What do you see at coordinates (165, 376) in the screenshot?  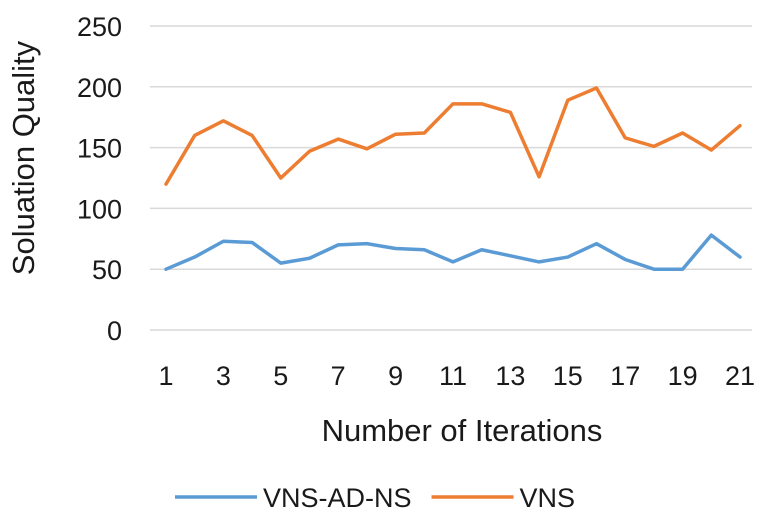 I see `x-tick-label-1: 1` at bounding box center [165, 376].